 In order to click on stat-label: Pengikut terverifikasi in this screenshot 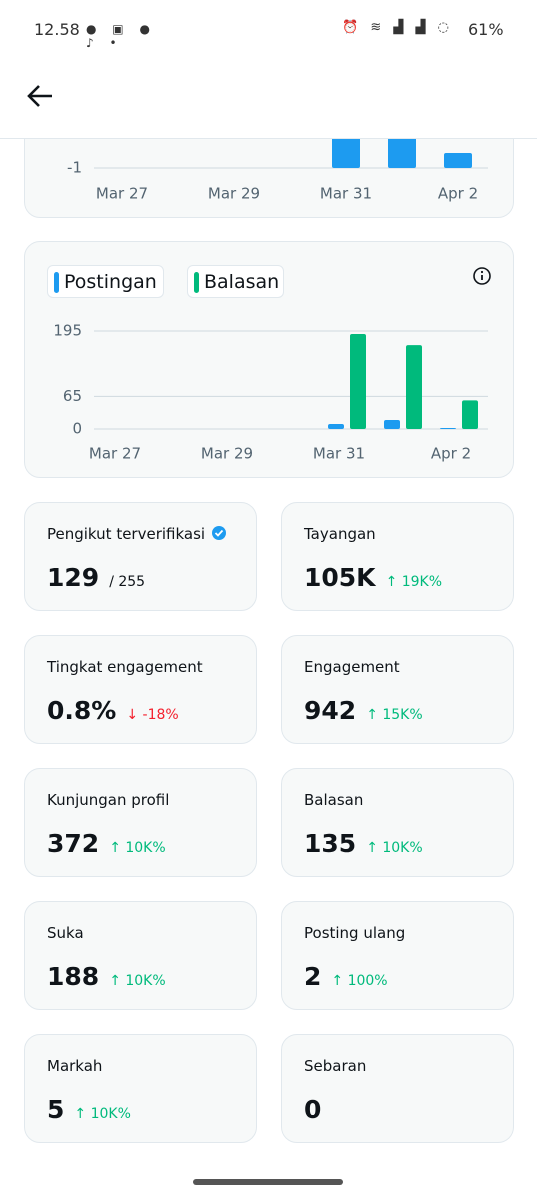, I will do `click(137, 534)`.